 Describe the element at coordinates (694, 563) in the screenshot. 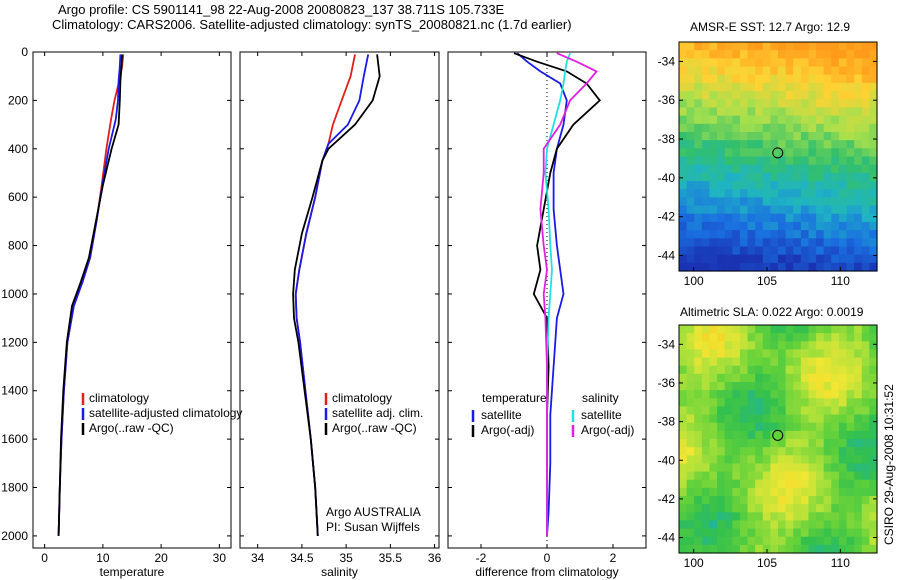

I see `sla-map-xtick-label: 100` at that location.